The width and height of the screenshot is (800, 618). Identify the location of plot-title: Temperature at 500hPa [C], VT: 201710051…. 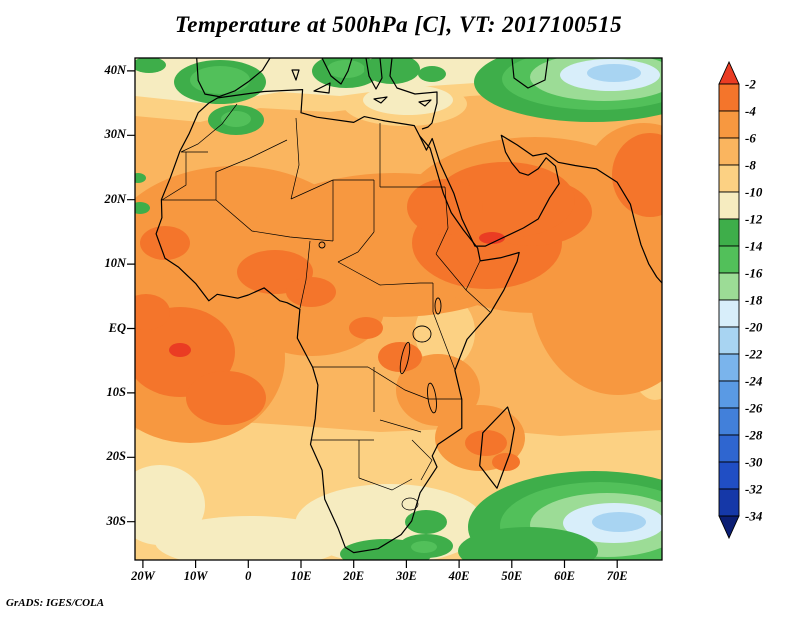
(398, 24).